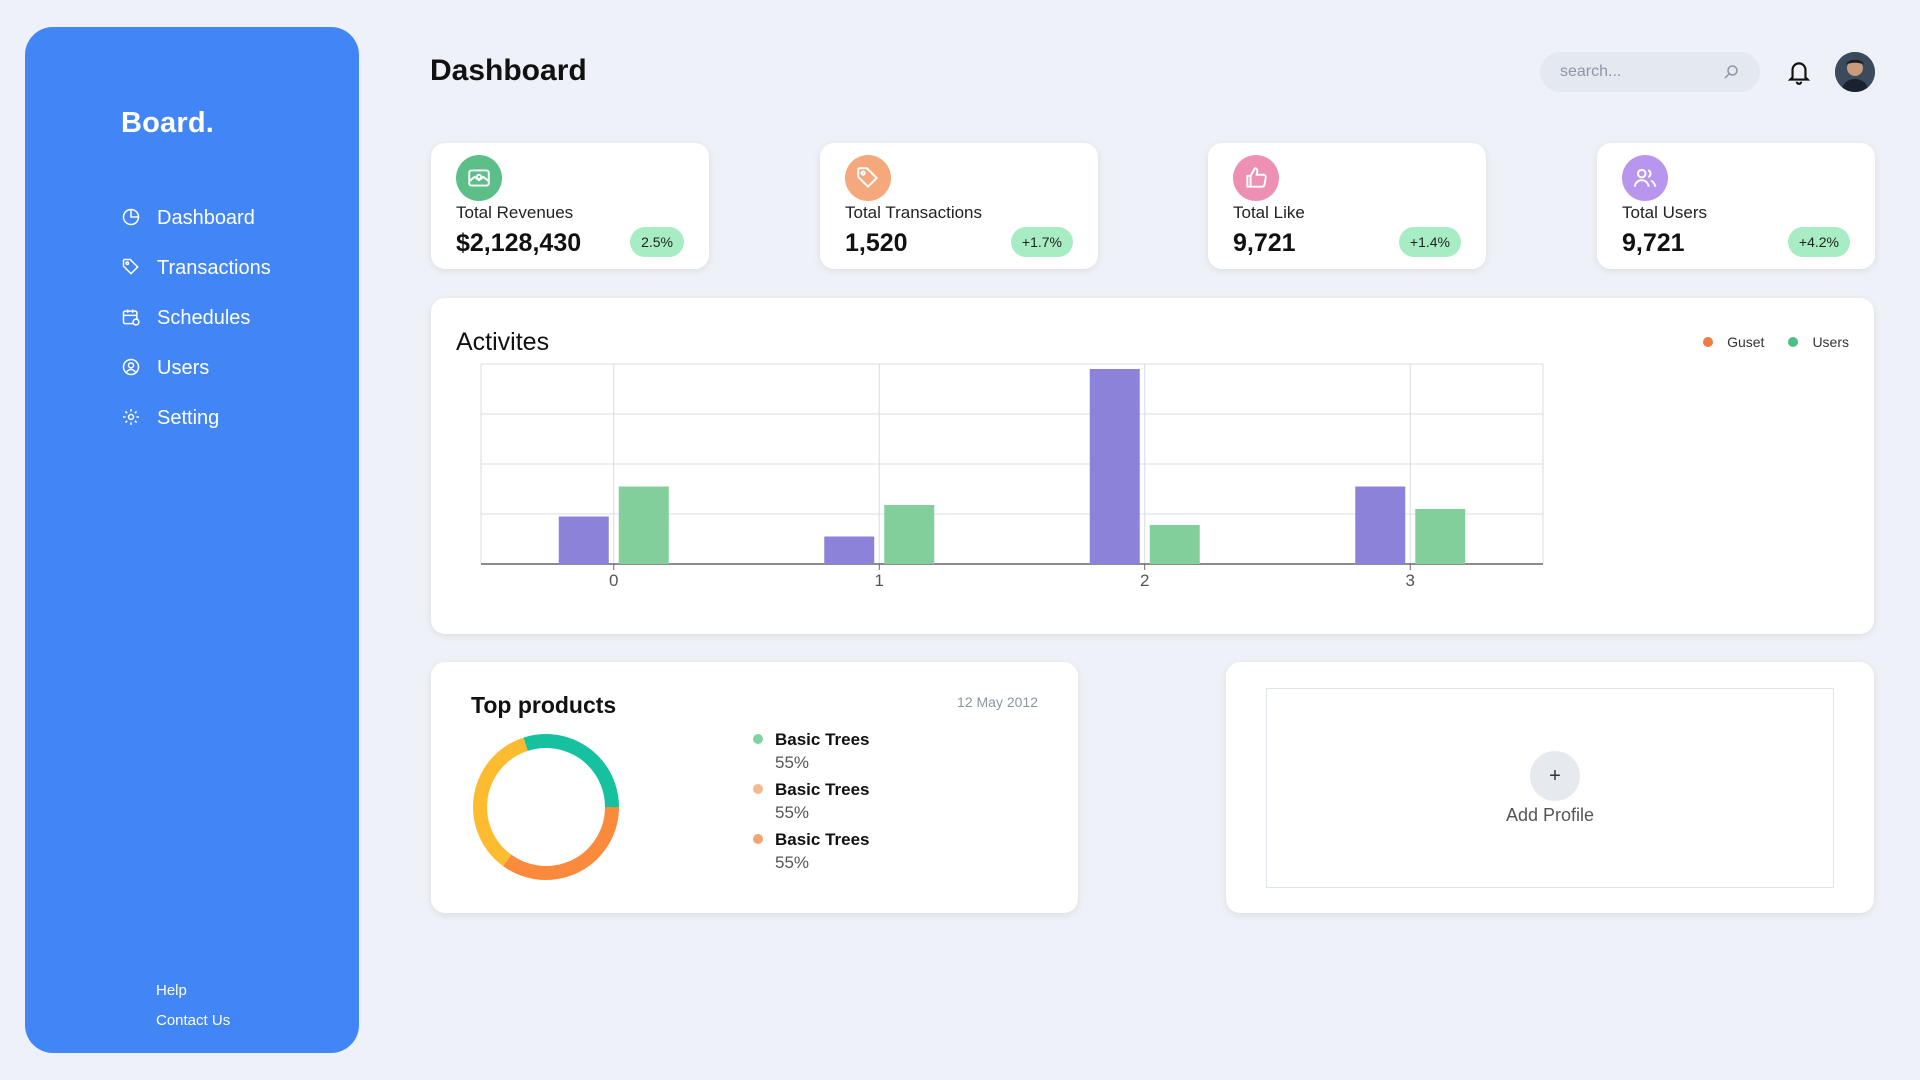 Image resolution: width=1920 pixels, height=1080 pixels. Describe the element at coordinates (1855, 72) in the screenshot. I see `avatar` at that location.